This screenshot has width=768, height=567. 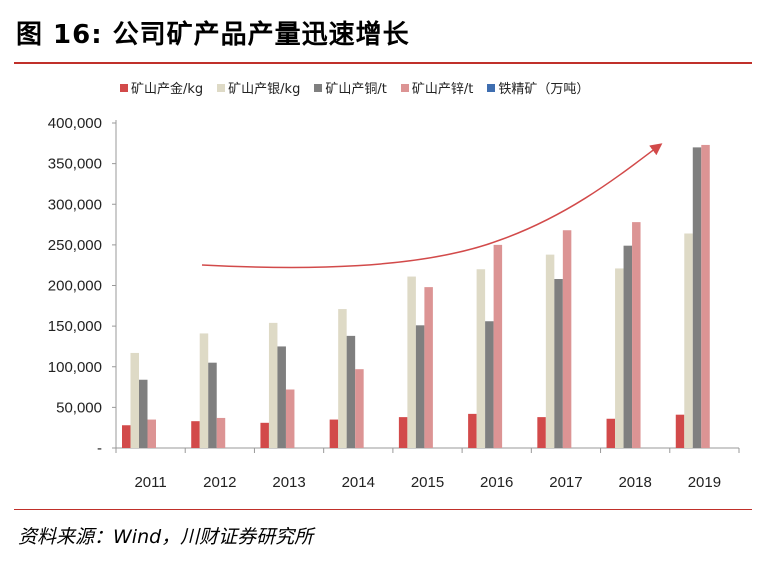 What do you see at coordinates (79, 407) in the screenshot?
I see `y-tick-label: 50,000` at bounding box center [79, 407].